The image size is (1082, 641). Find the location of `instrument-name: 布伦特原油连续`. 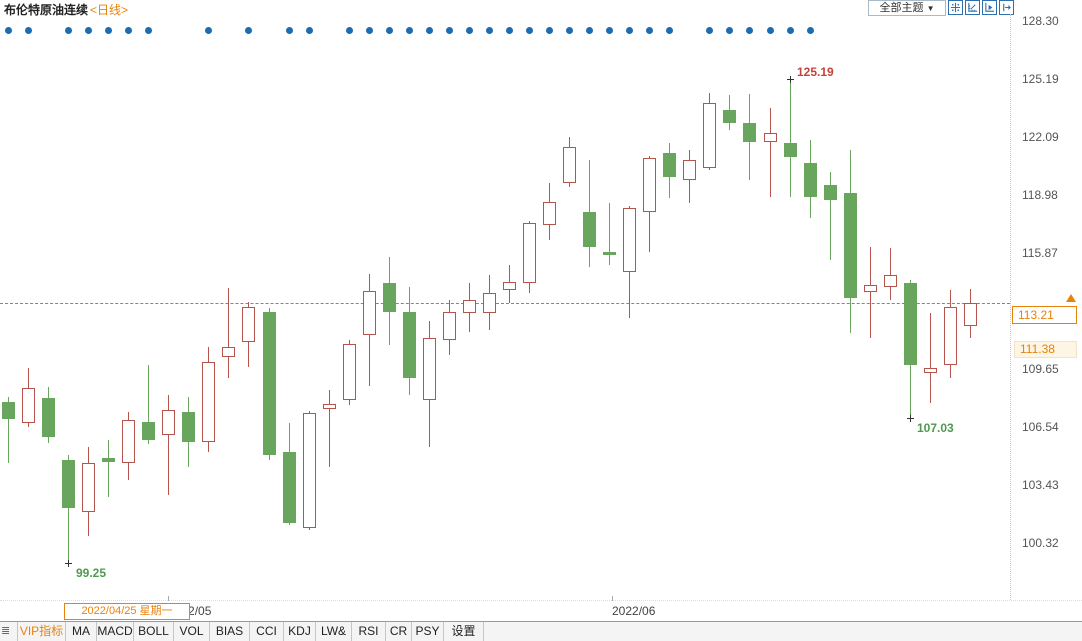

instrument-name: 布伦特原油连续 is located at coordinates (46, 10).